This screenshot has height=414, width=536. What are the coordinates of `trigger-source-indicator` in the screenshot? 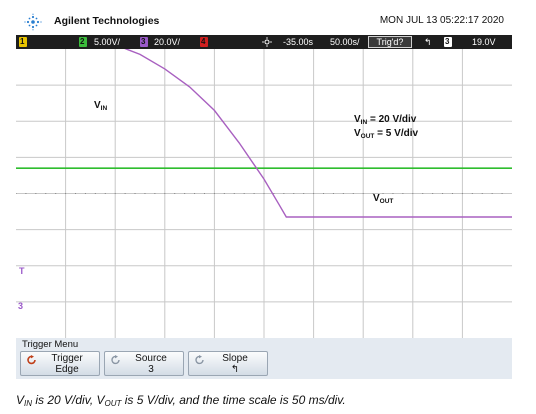 It's located at (448, 42).